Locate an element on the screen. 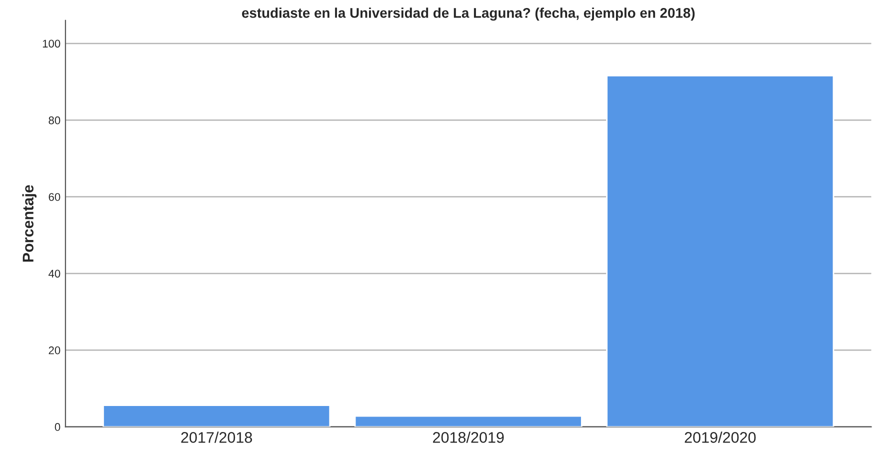 This screenshot has height=455, width=873. y-tick-label: 80 is located at coordinates (54, 120).